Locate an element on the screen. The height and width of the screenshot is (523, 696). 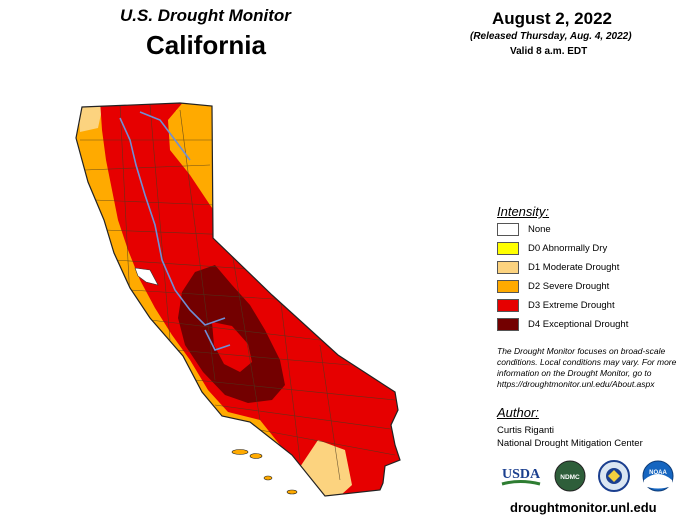
legend-item: D0 Abnormally Dry is located at coordinates (552, 248).